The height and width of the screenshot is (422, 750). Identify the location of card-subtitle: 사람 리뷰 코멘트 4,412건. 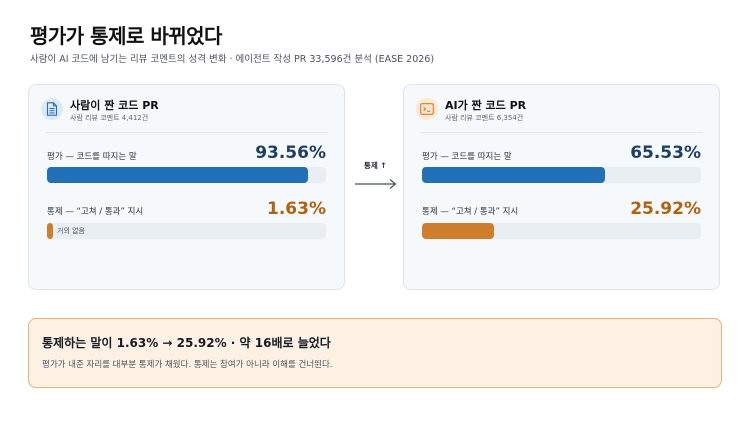
(109, 118).